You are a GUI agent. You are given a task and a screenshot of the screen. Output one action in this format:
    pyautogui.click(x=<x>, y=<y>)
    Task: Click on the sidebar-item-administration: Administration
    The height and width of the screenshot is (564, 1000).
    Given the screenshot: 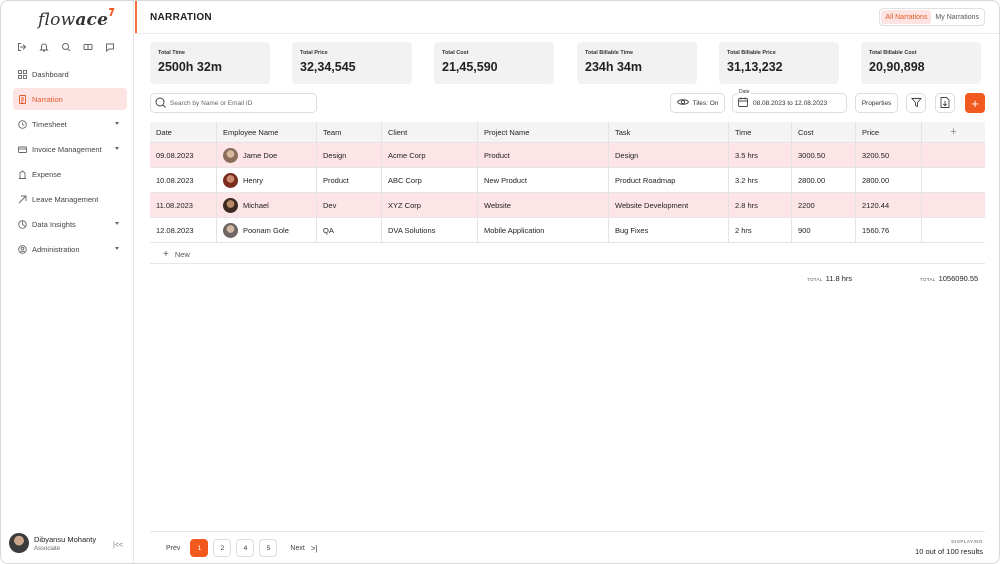 What is the action you would take?
    pyautogui.click(x=70, y=249)
    